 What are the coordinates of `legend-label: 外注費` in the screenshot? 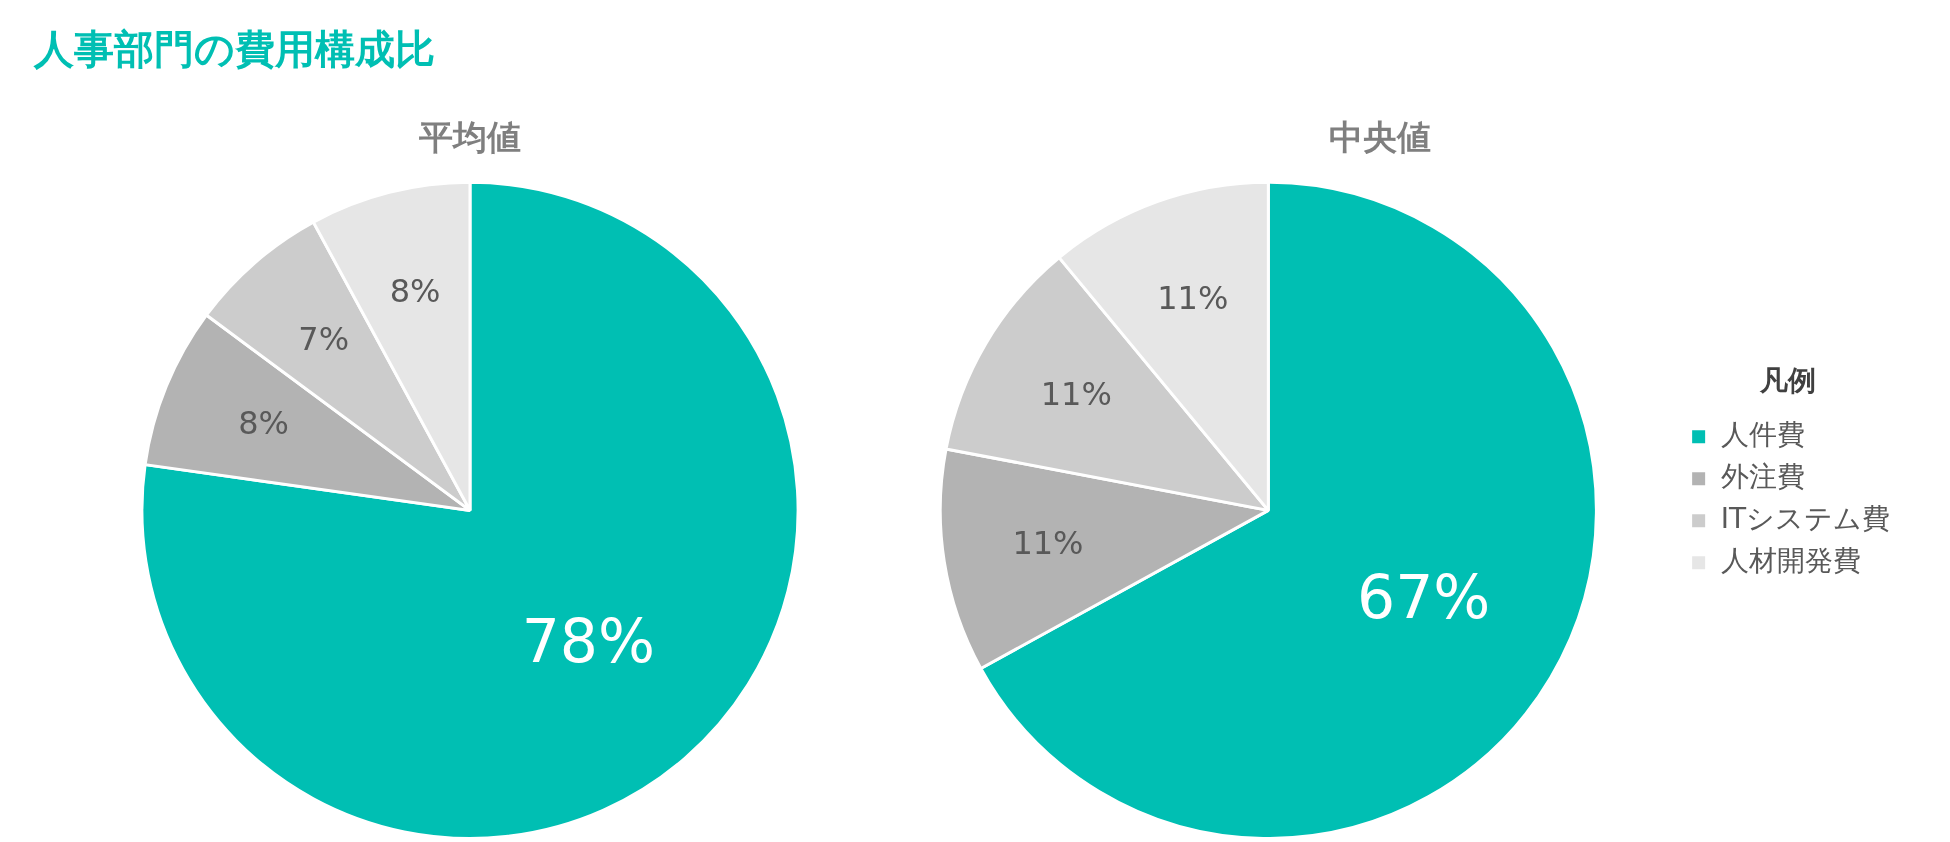 It's located at (1762, 477).